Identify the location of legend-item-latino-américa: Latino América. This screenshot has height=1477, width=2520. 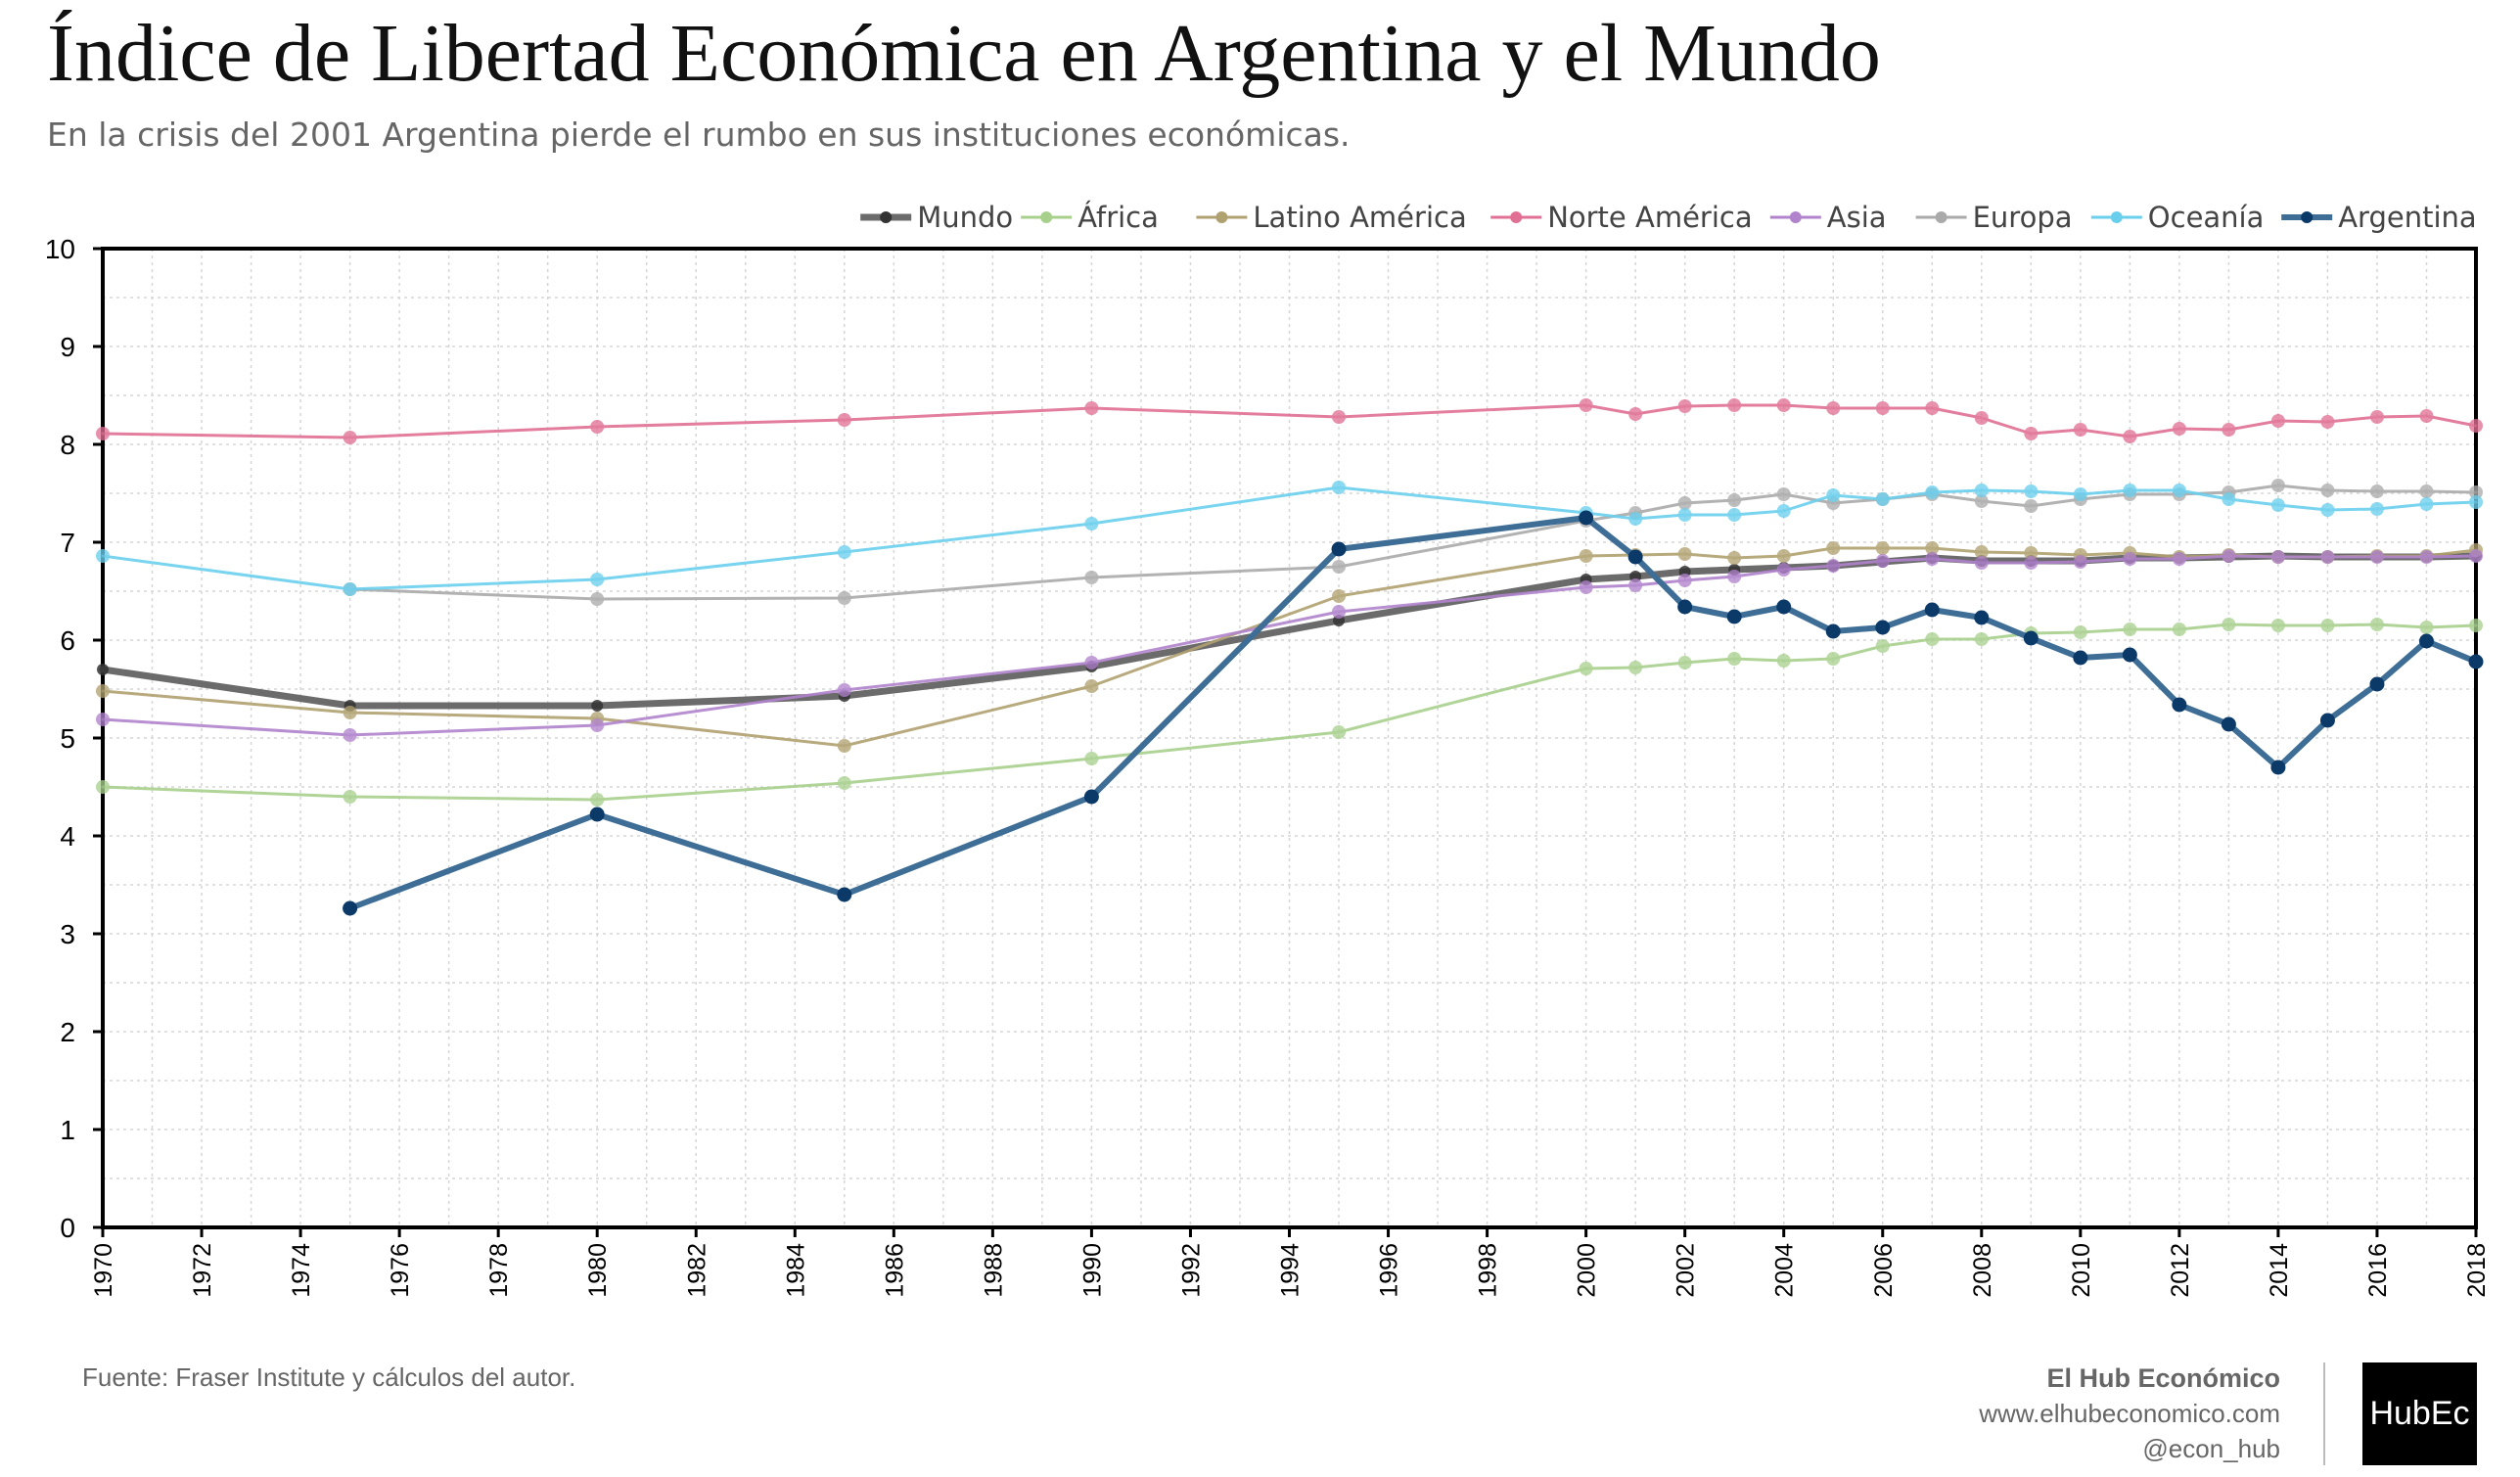
(1331, 217).